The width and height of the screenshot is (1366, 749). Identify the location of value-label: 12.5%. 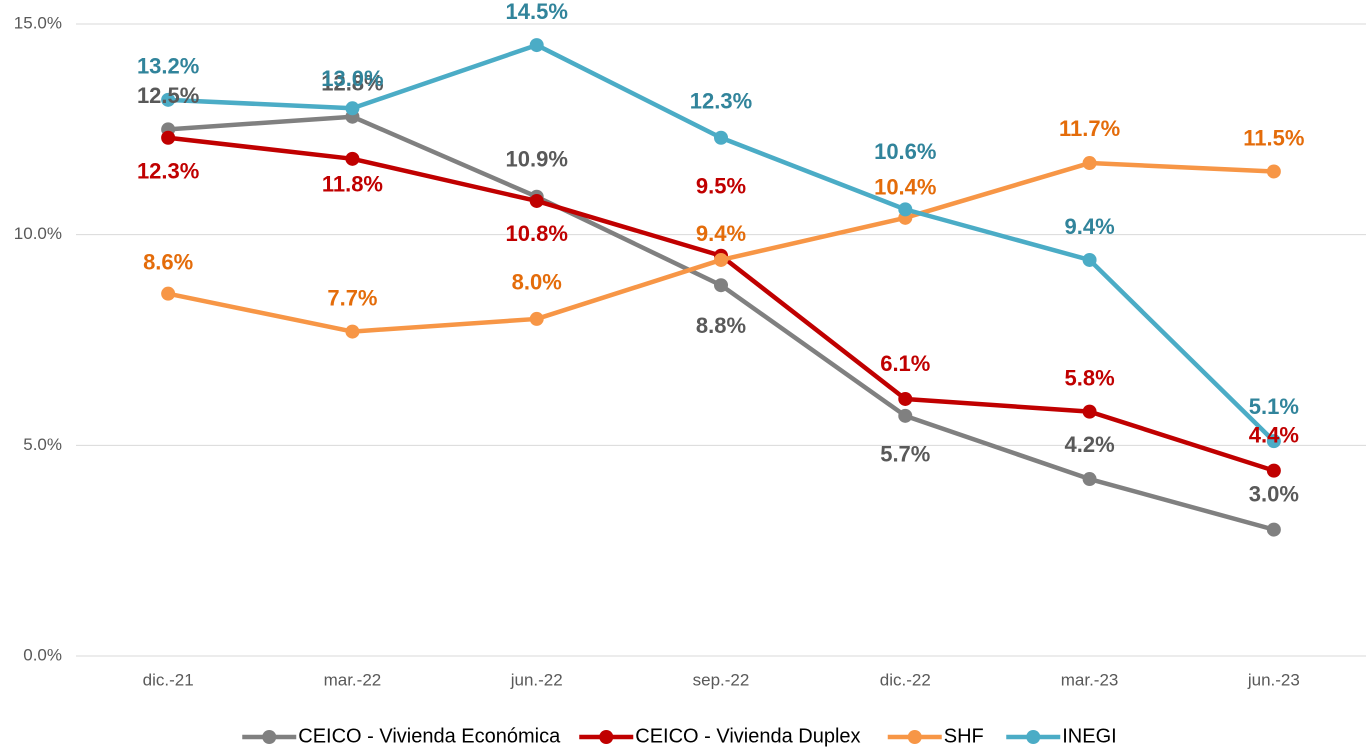
(168, 95).